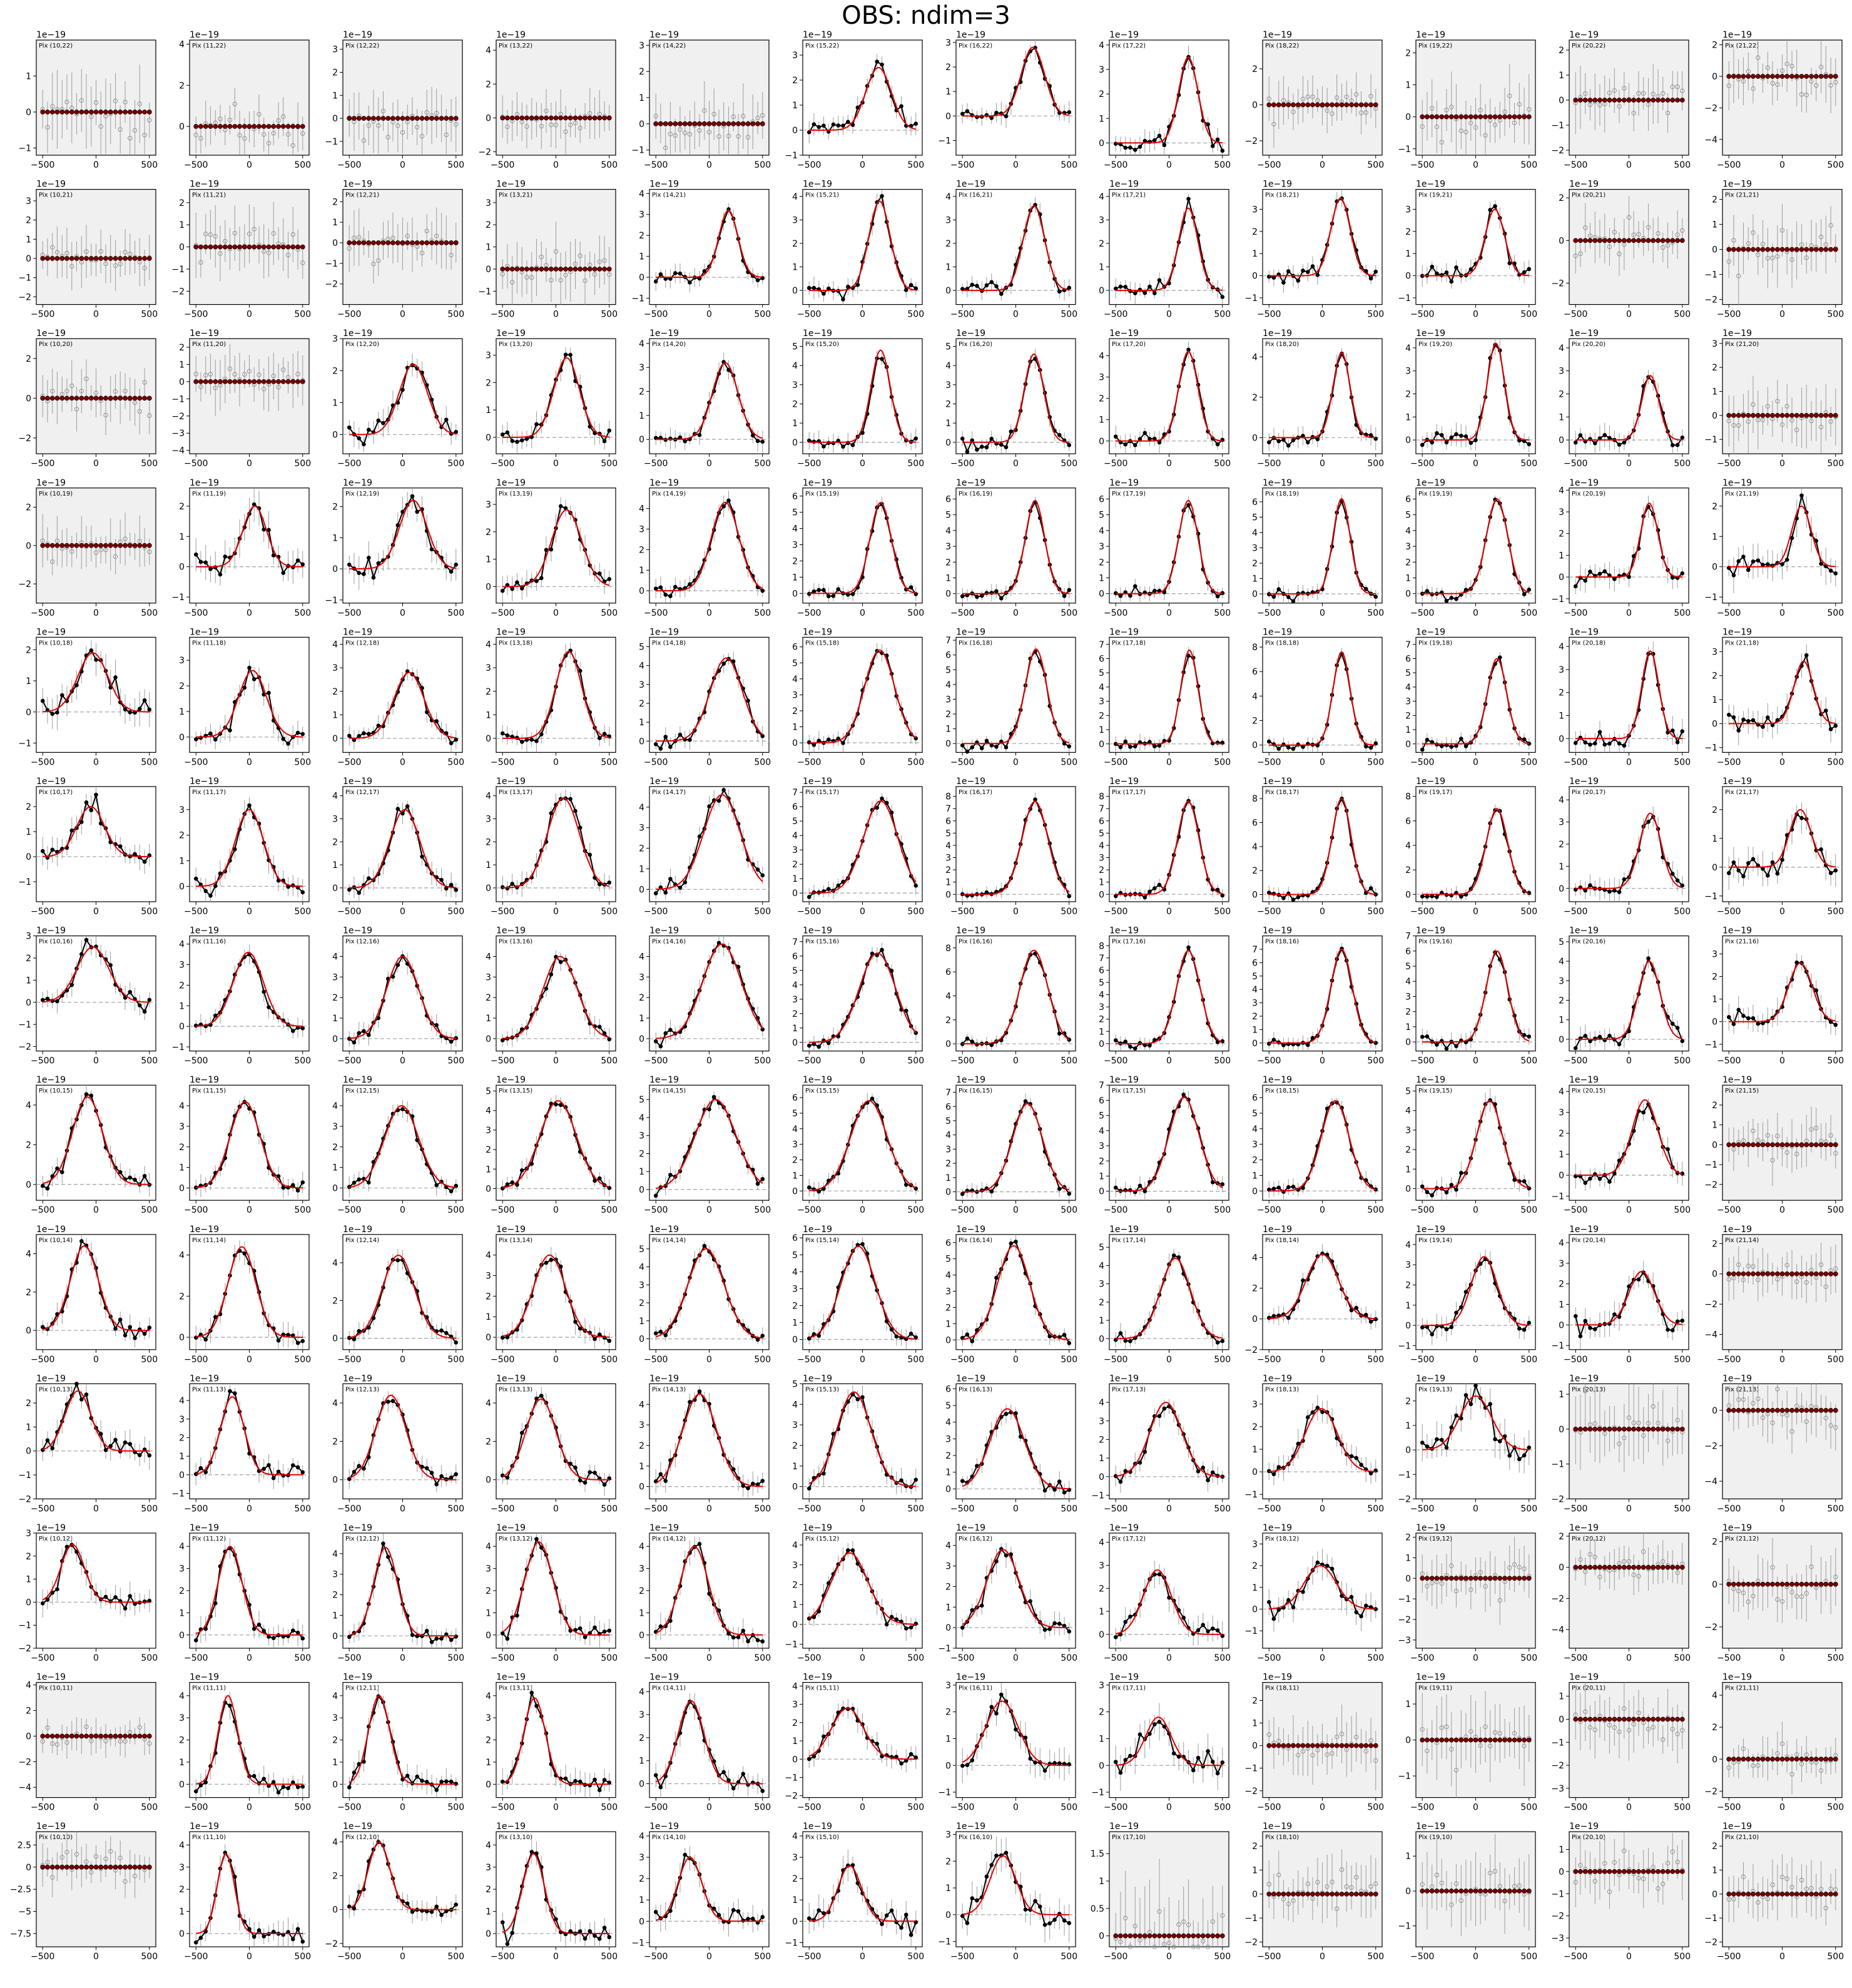 The height and width of the screenshot is (1988, 1852). What do you see at coordinates (795, 793) in the screenshot?
I see `y-tick-label: 7` at bounding box center [795, 793].